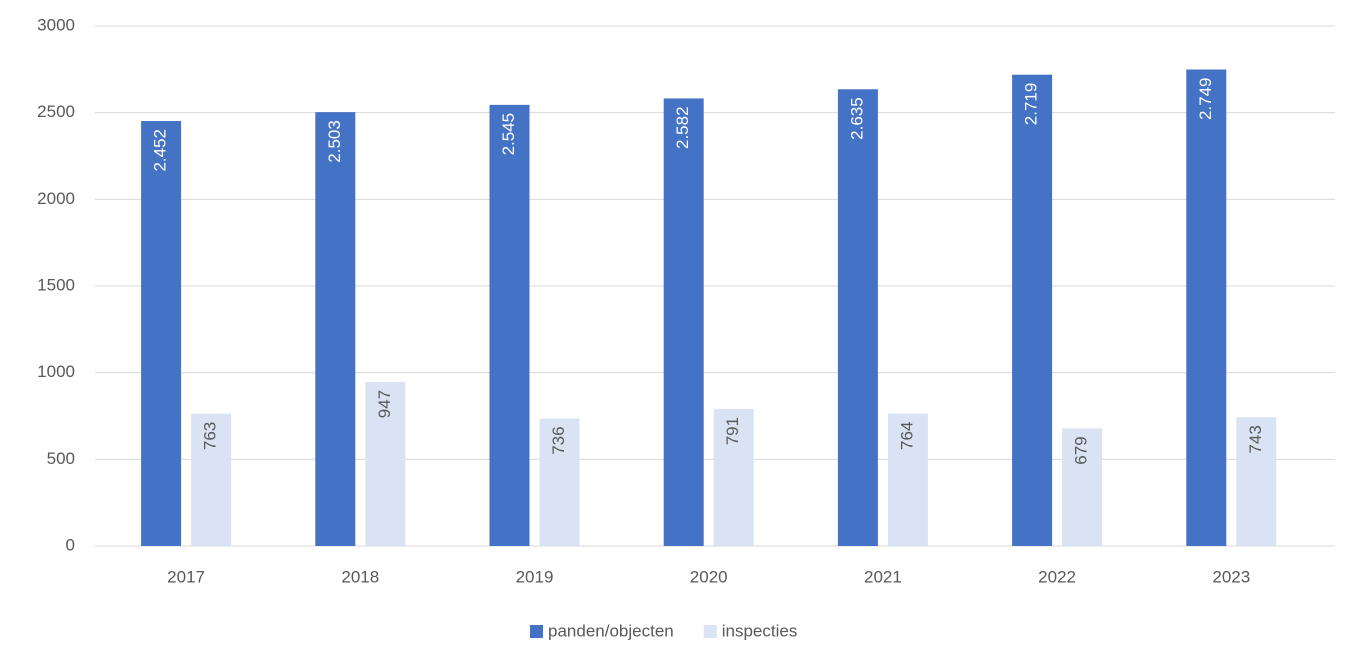  What do you see at coordinates (1231, 576) in the screenshot?
I see `x-tick-label: 2023` at bounding box center [1231, 576].